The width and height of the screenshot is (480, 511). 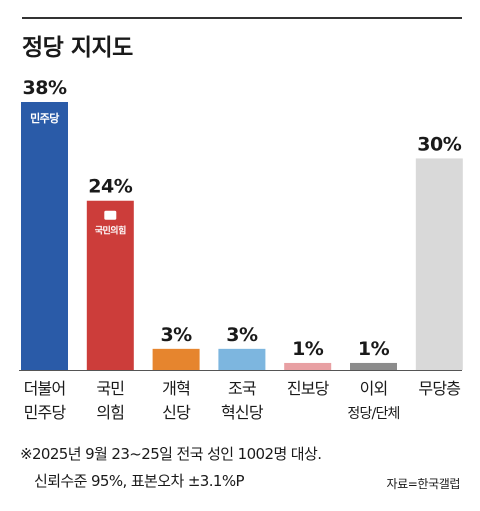 What do you see at coordinates (242, 335) in the screenshot?
I see `value-label-4: 3%` at bounding box center [242, 335].